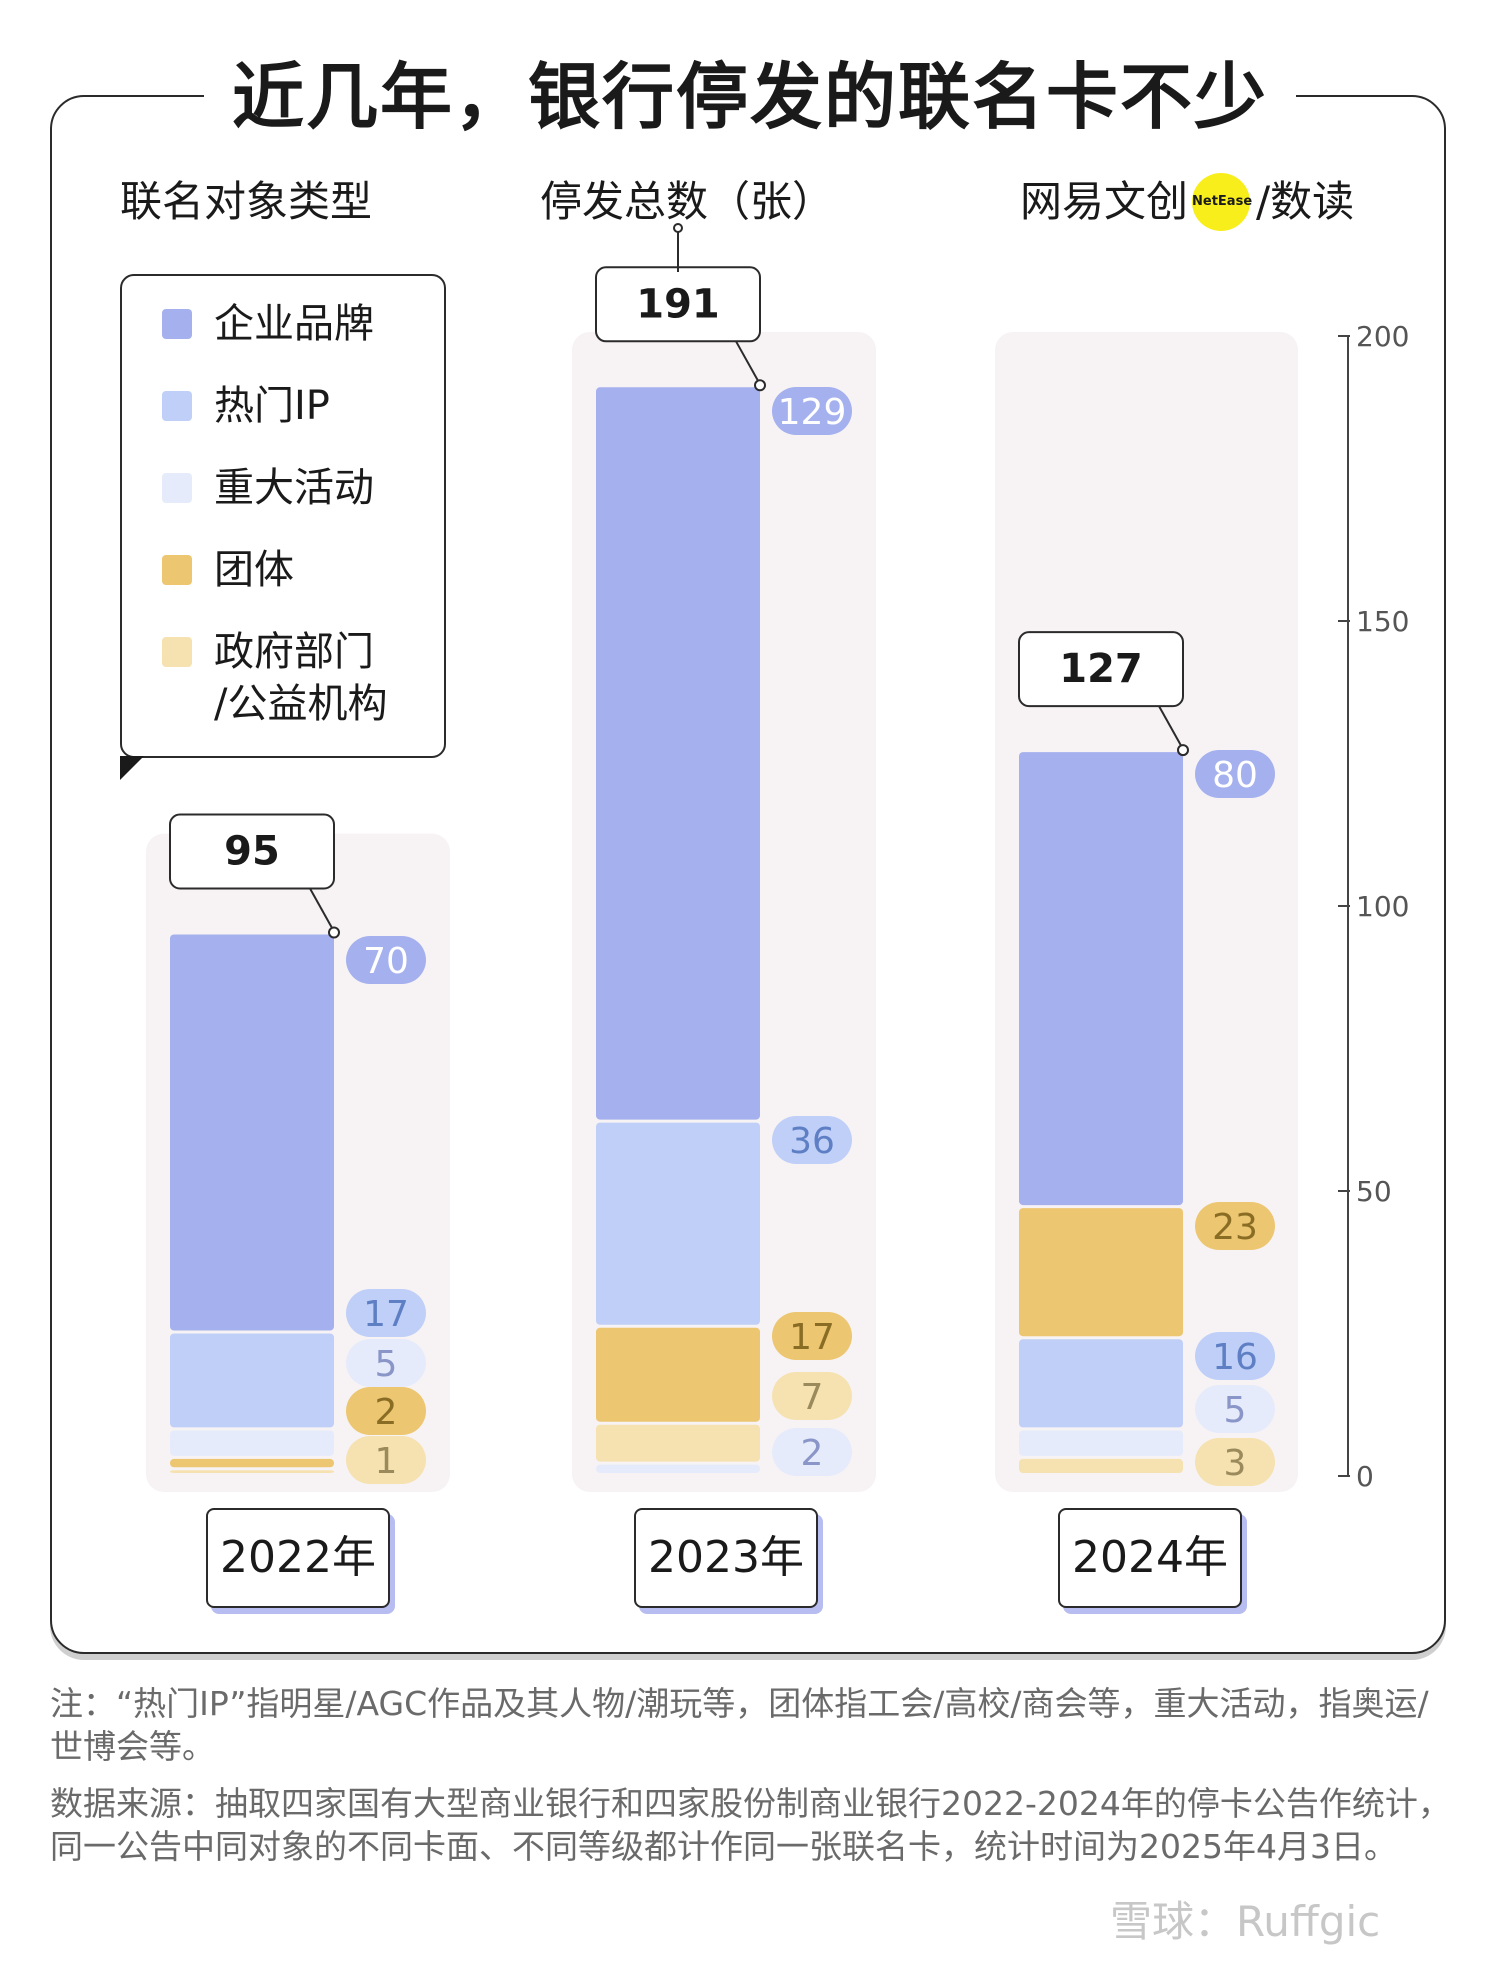 The image size is (1500, 1973). I want to click on legend-item: 政府部门 /公益机构, so click(274, 678).